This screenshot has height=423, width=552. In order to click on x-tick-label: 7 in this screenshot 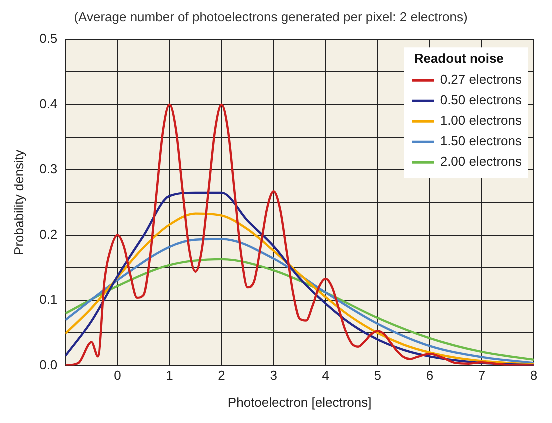, I will do `click(482, 376)`.